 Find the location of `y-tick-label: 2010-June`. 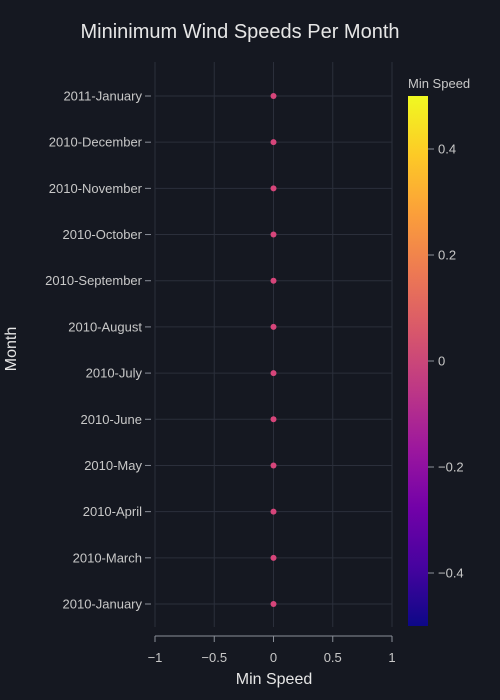

y-tick-label: 2010-June is located at coordinates (111, 419).